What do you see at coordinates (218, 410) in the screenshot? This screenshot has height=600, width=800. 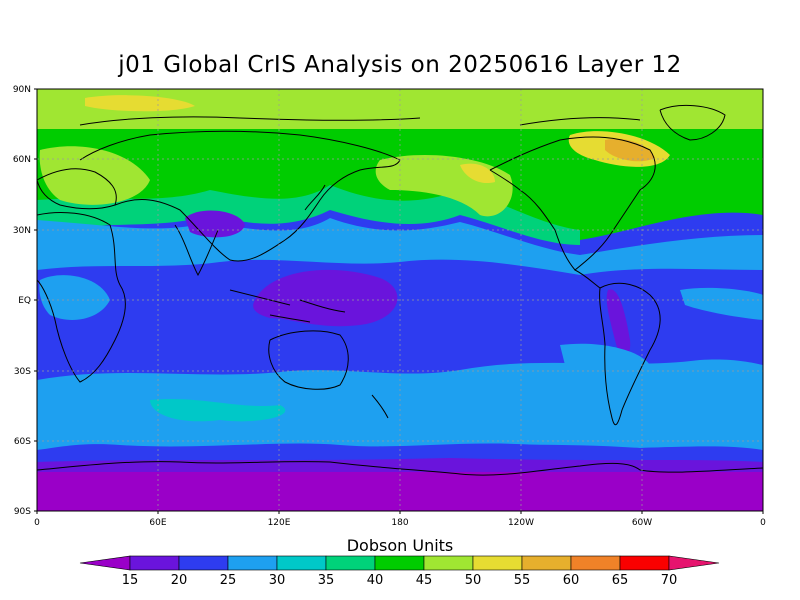 I see `band-south-teal` at bounding box center [218, 410].